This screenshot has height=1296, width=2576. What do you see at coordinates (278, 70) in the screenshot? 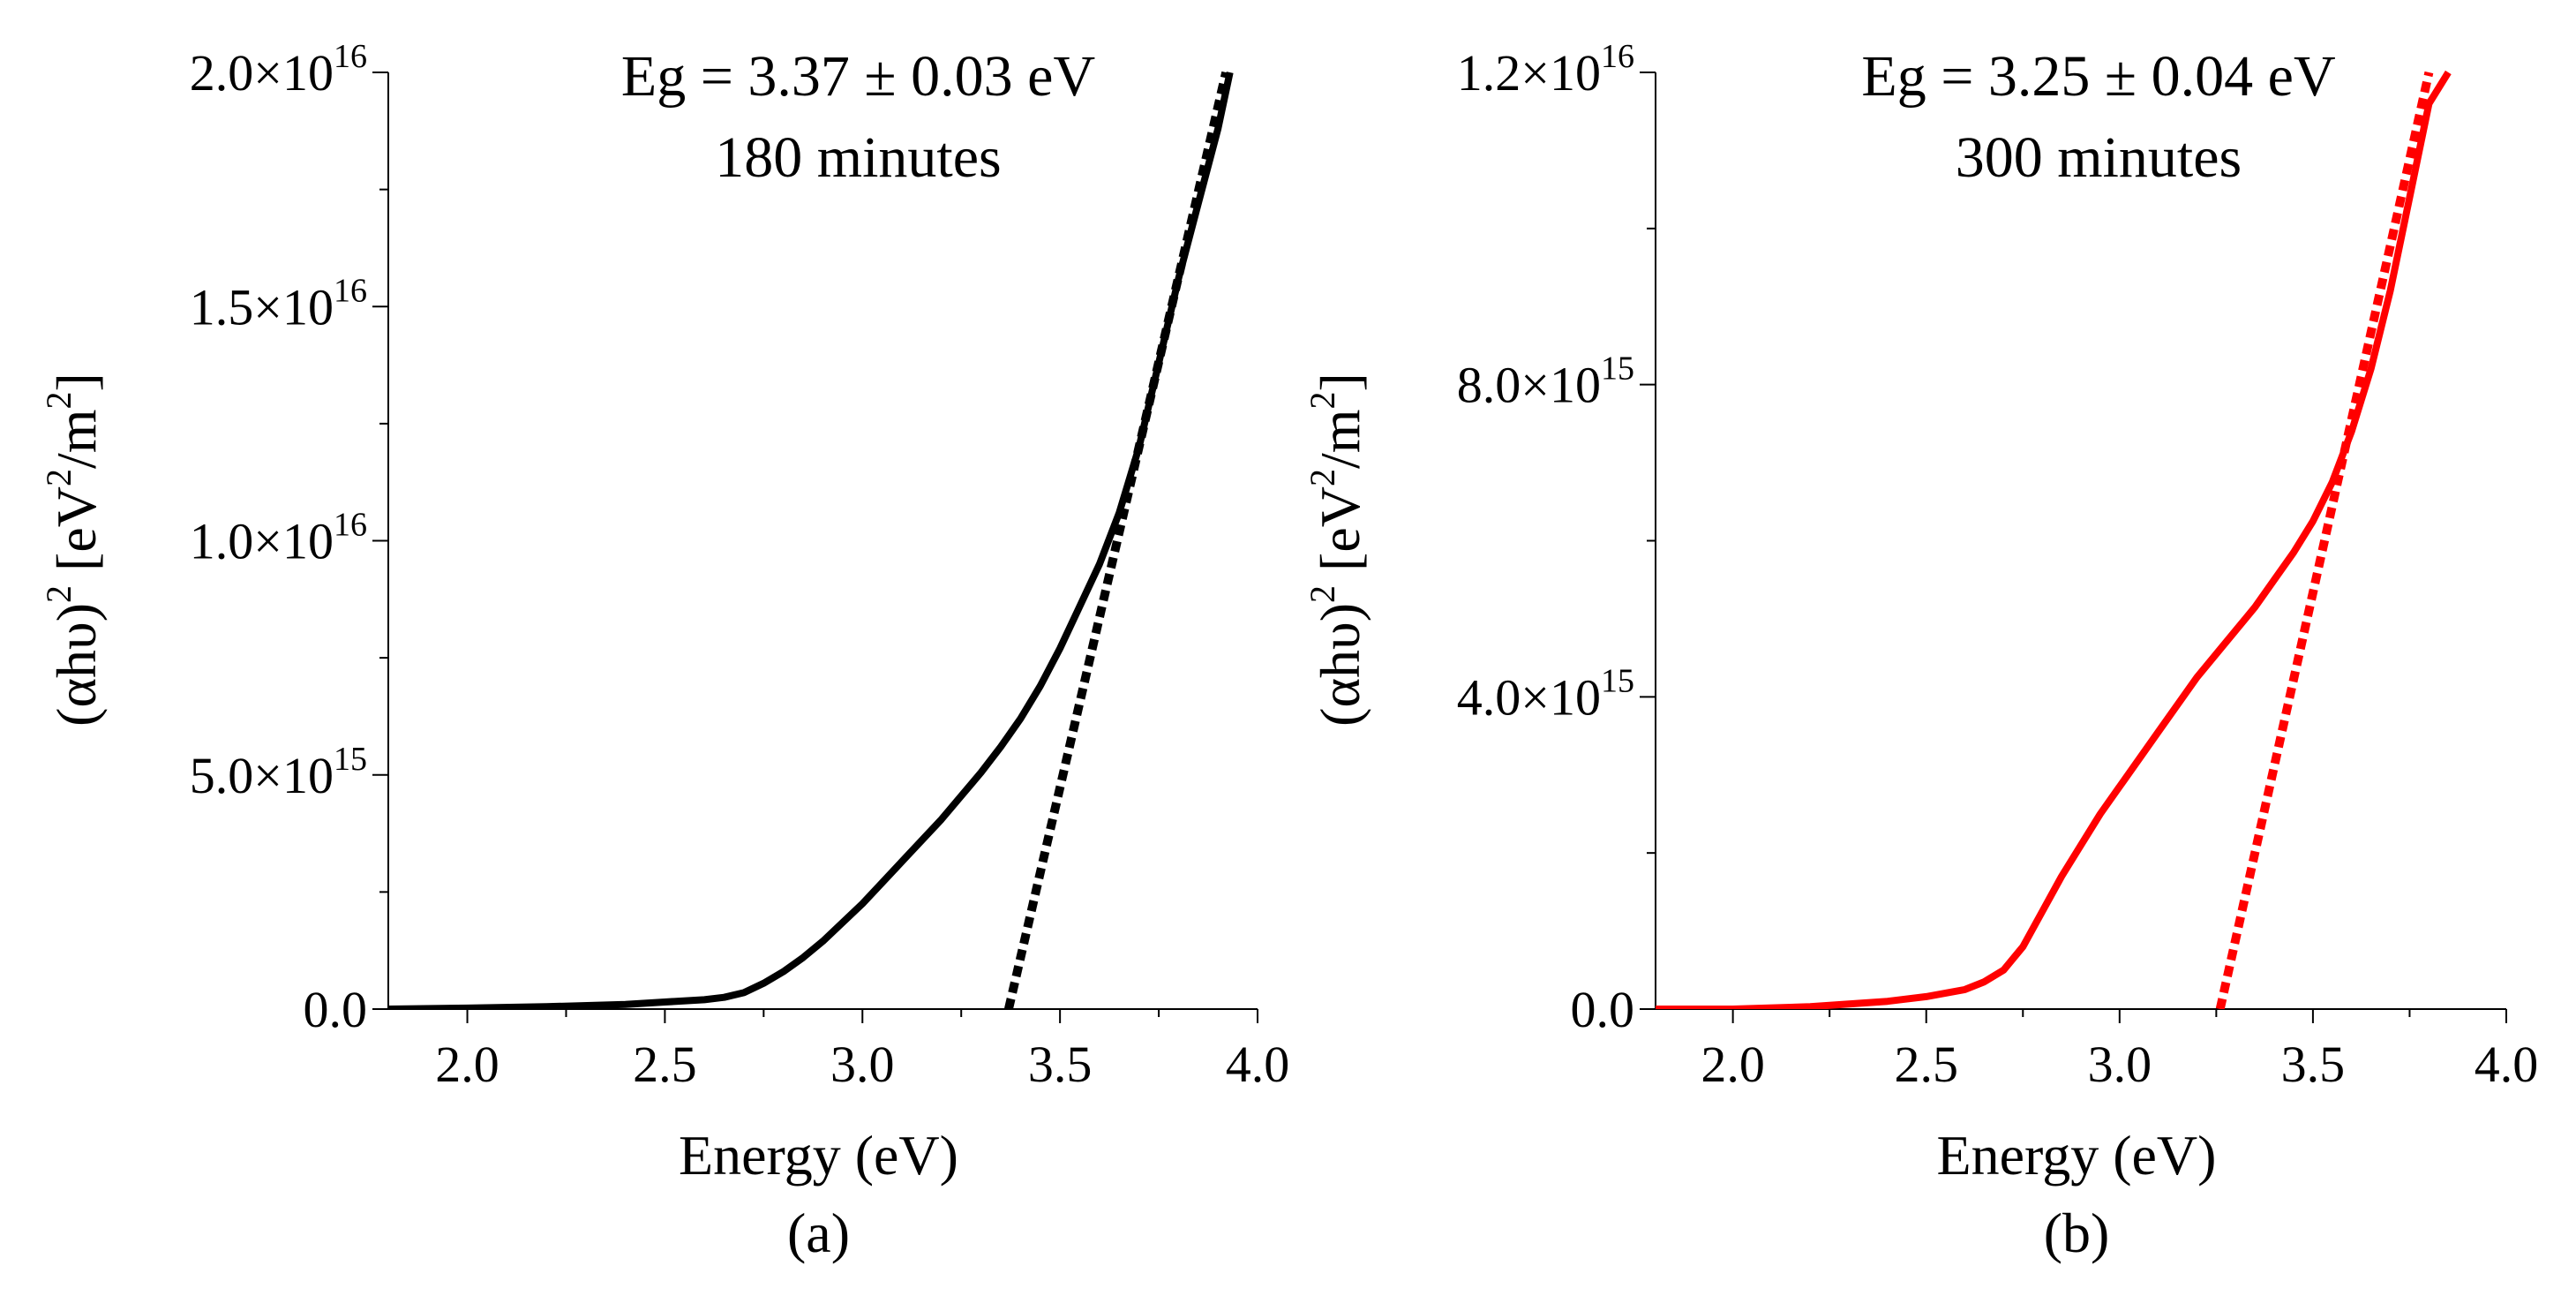
I see `y-tick-label: 2.0×10¹⁶` at bounding box center [278, 70].